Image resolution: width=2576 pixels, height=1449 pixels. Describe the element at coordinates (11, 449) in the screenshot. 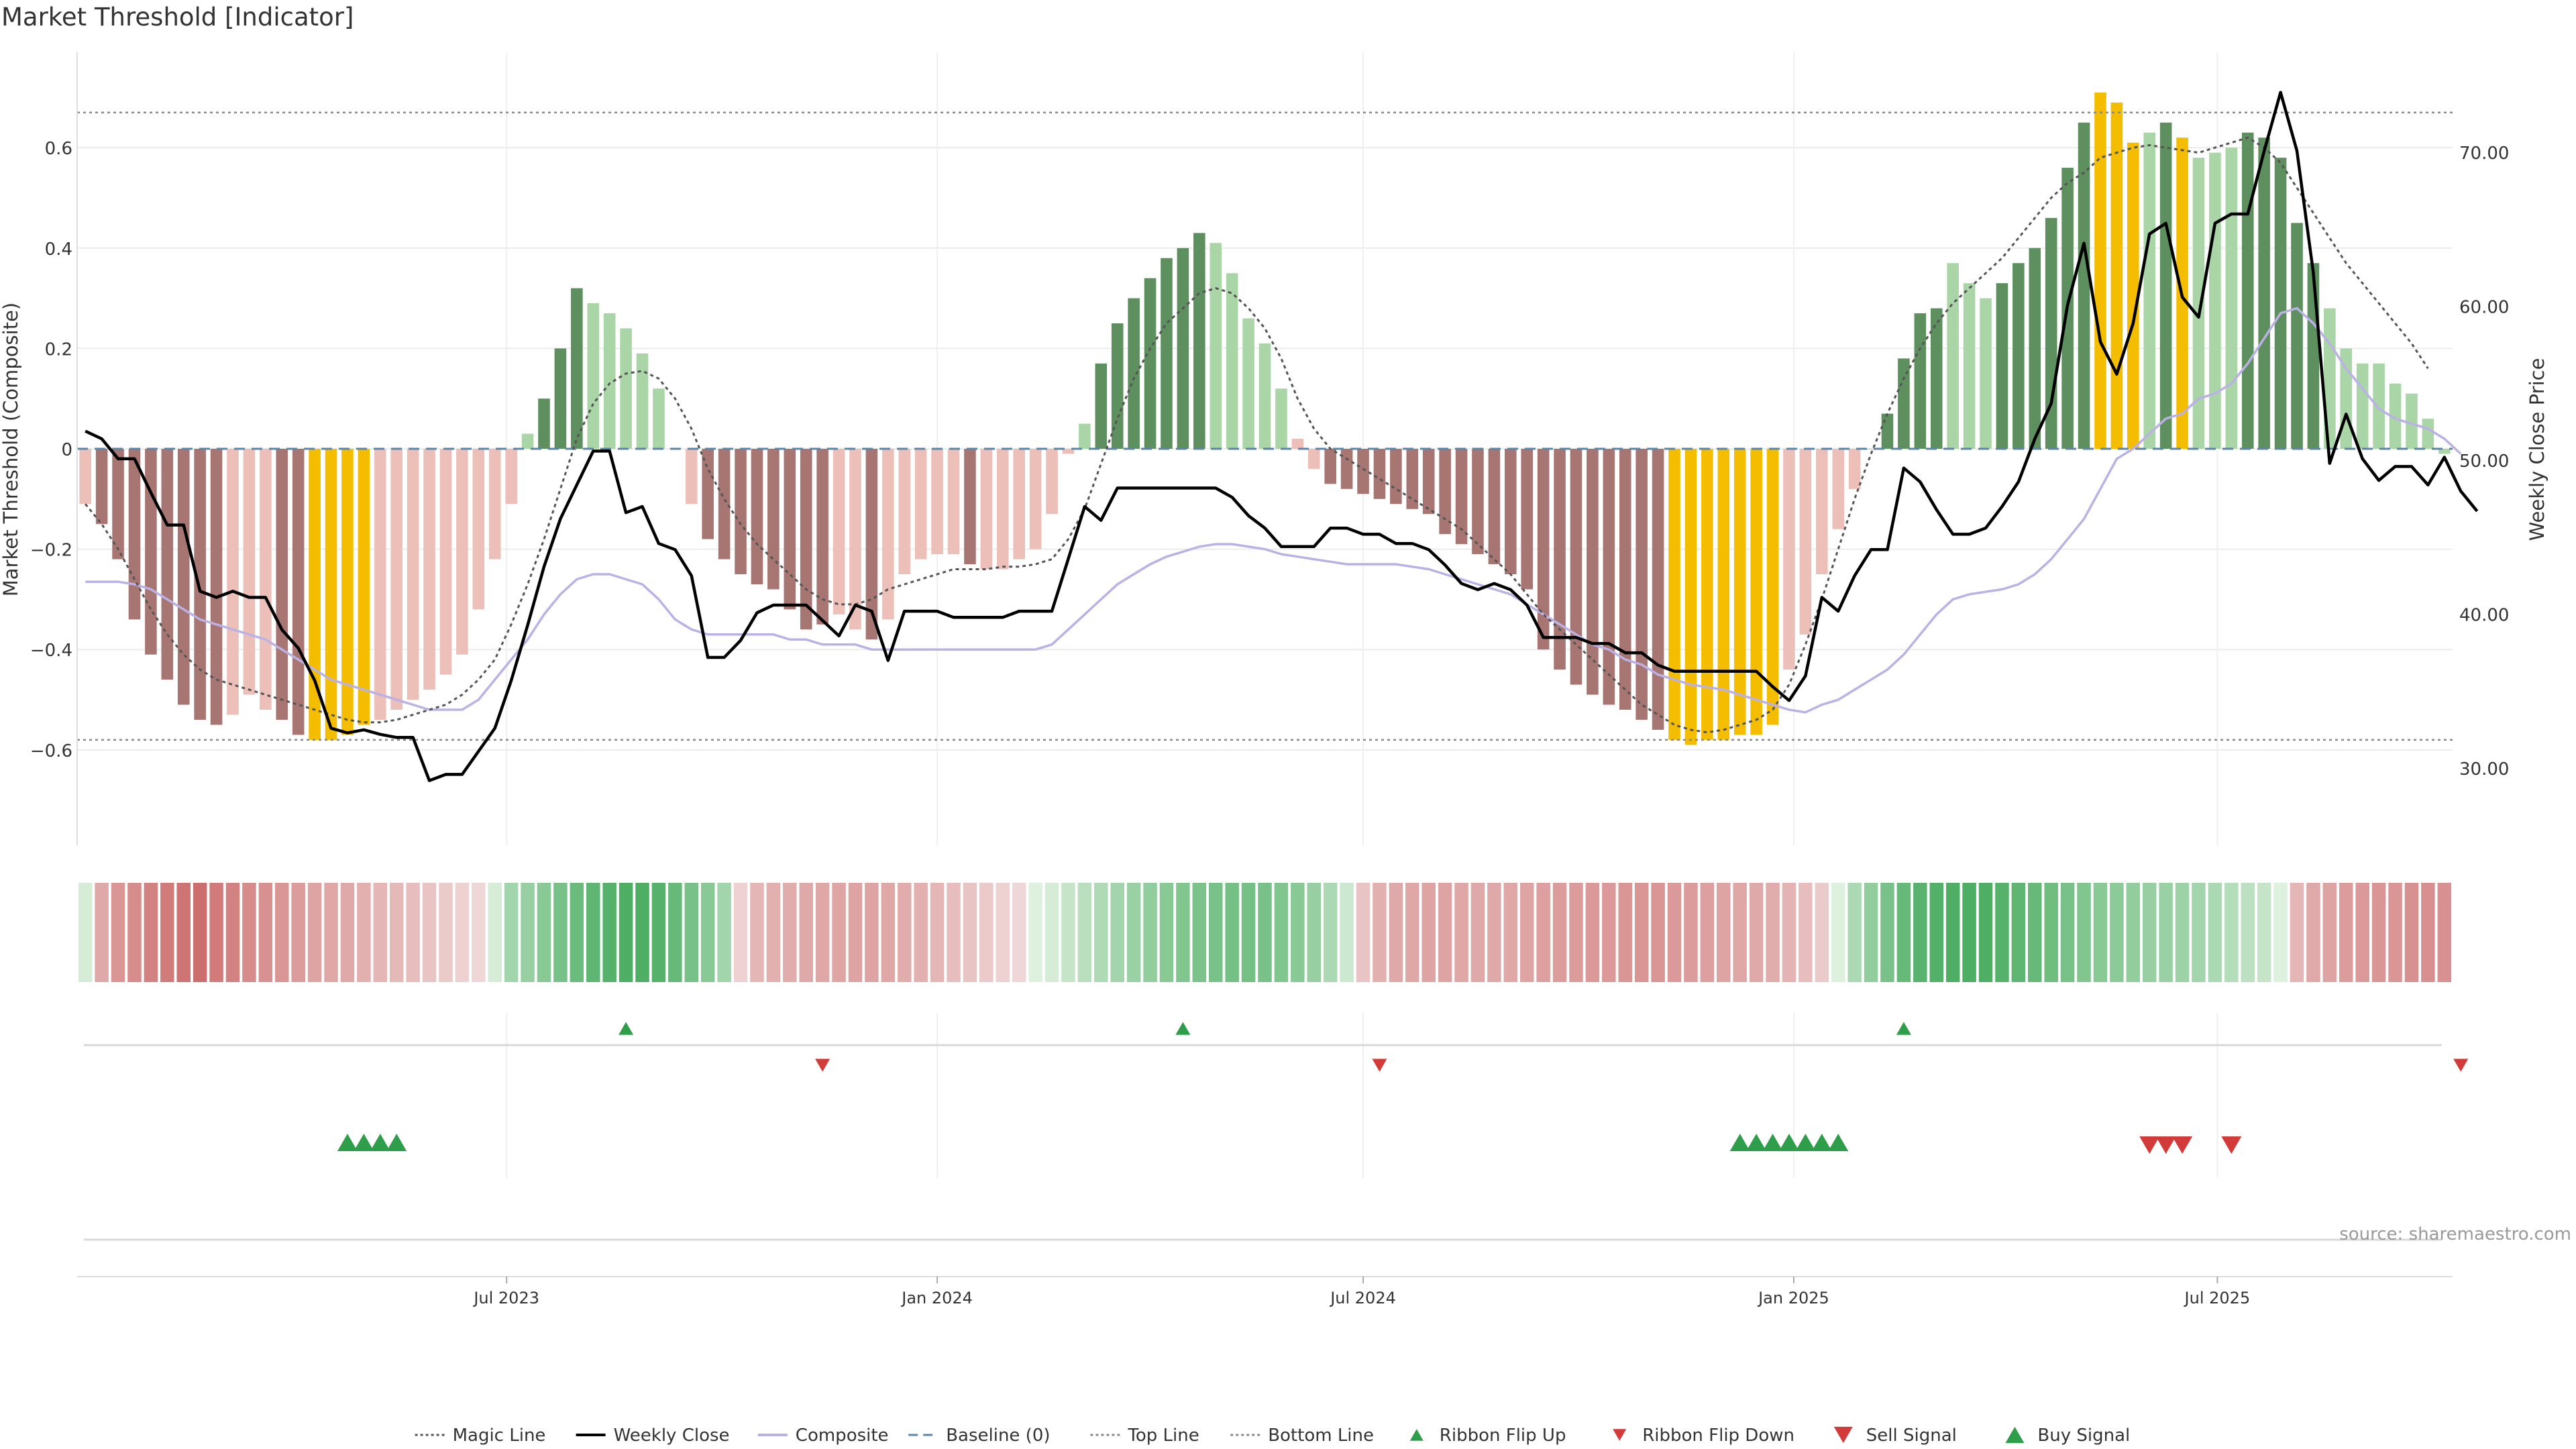

I see `left-axis-label: Market Threshold (Composite)` at that location.